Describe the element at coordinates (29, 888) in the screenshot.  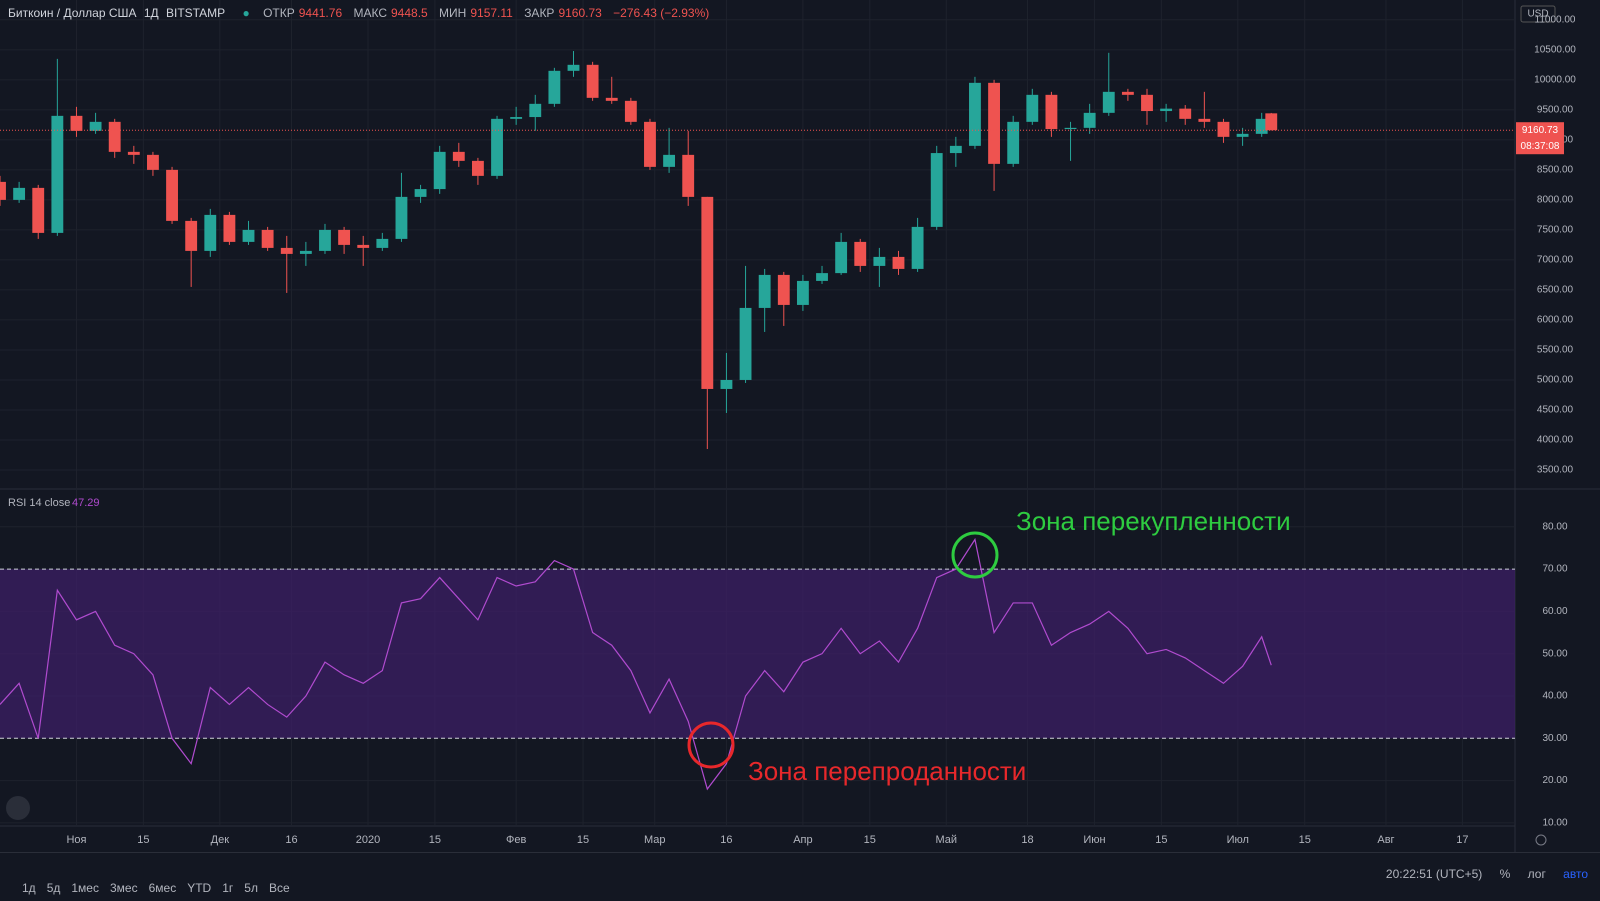
I see `range-button: 1д` at that location.